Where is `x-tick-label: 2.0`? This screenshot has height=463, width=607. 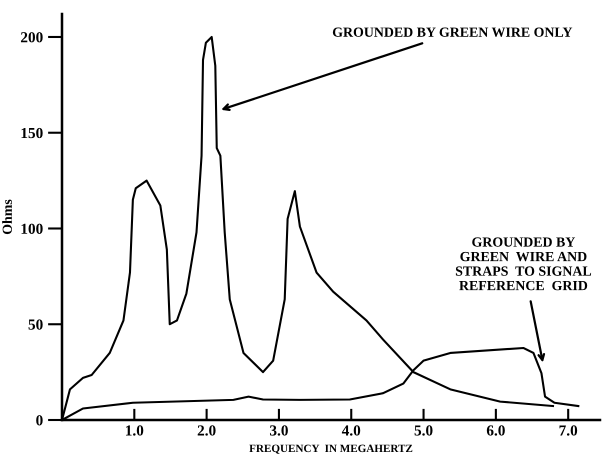 x-tick-label: 2.0 is located at coordinates (207, 430).